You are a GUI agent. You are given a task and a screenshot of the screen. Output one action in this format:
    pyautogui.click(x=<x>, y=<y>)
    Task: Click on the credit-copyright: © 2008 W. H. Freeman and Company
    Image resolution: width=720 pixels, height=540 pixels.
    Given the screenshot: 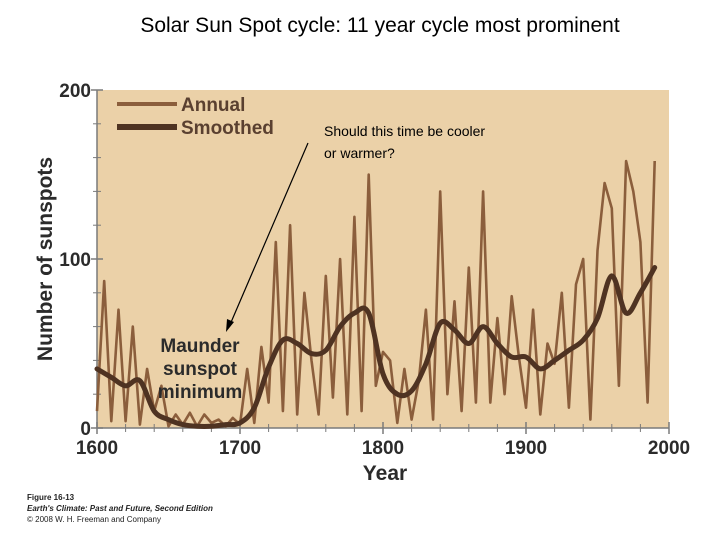 What is the action you would take?
    pyautogui.click(x=94, y=519)
    